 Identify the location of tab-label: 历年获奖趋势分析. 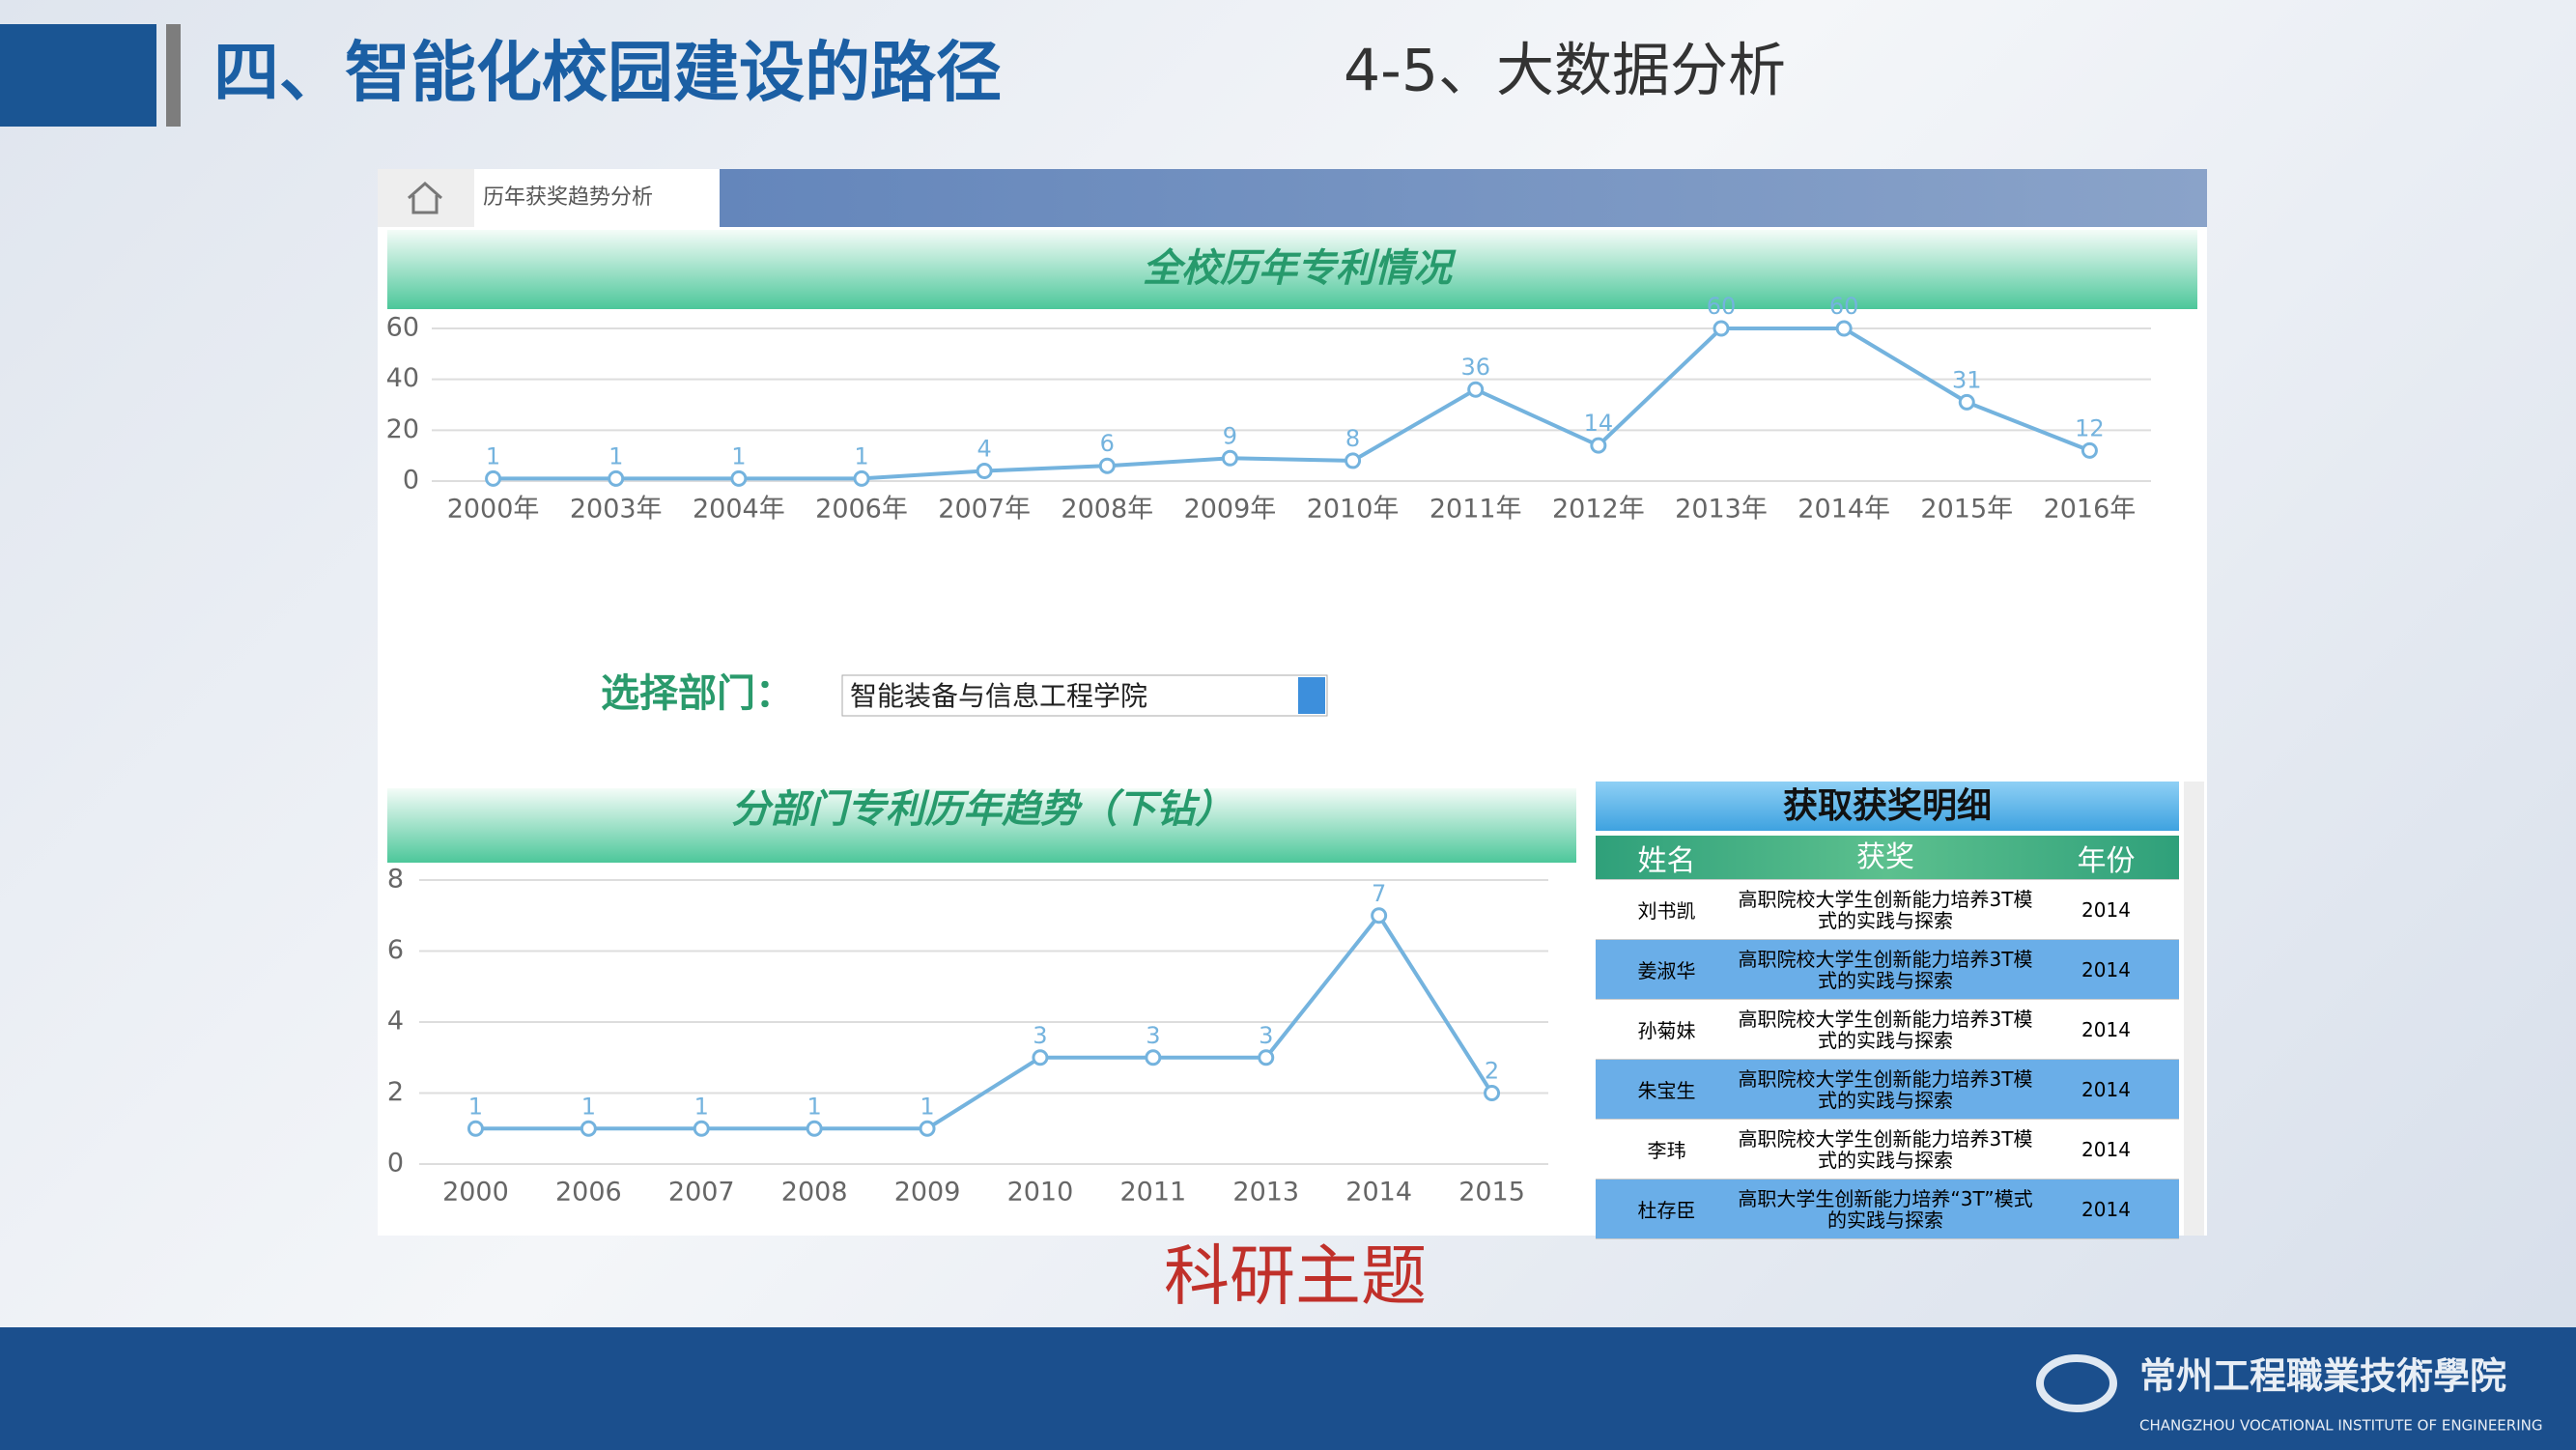
(568, 198).